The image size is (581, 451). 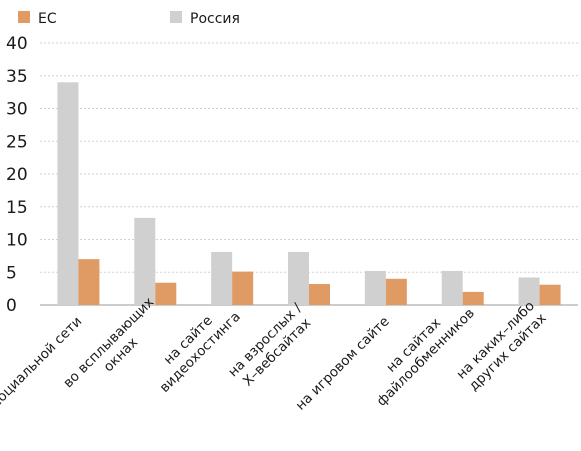 What do you see at coordinates (11, 306) in the screenshot?
I see `y-tick-label-0: 0` at bounding box center [11, 306].